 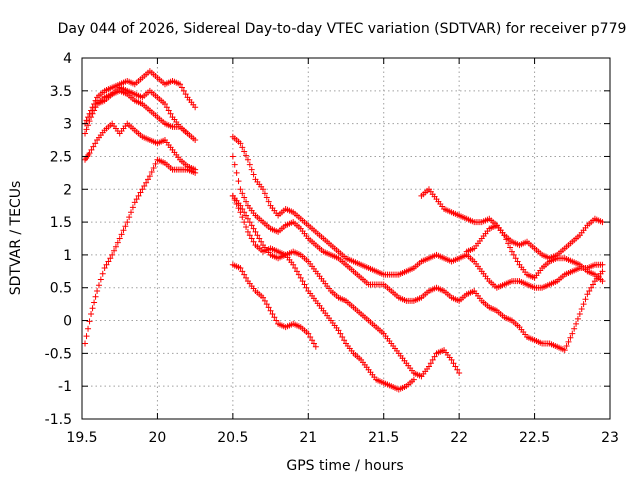 What do you see at coordinates (58, 420) in the screenshot?
I see `y-tick-label: -1.5` at bounding box center [58, 420].